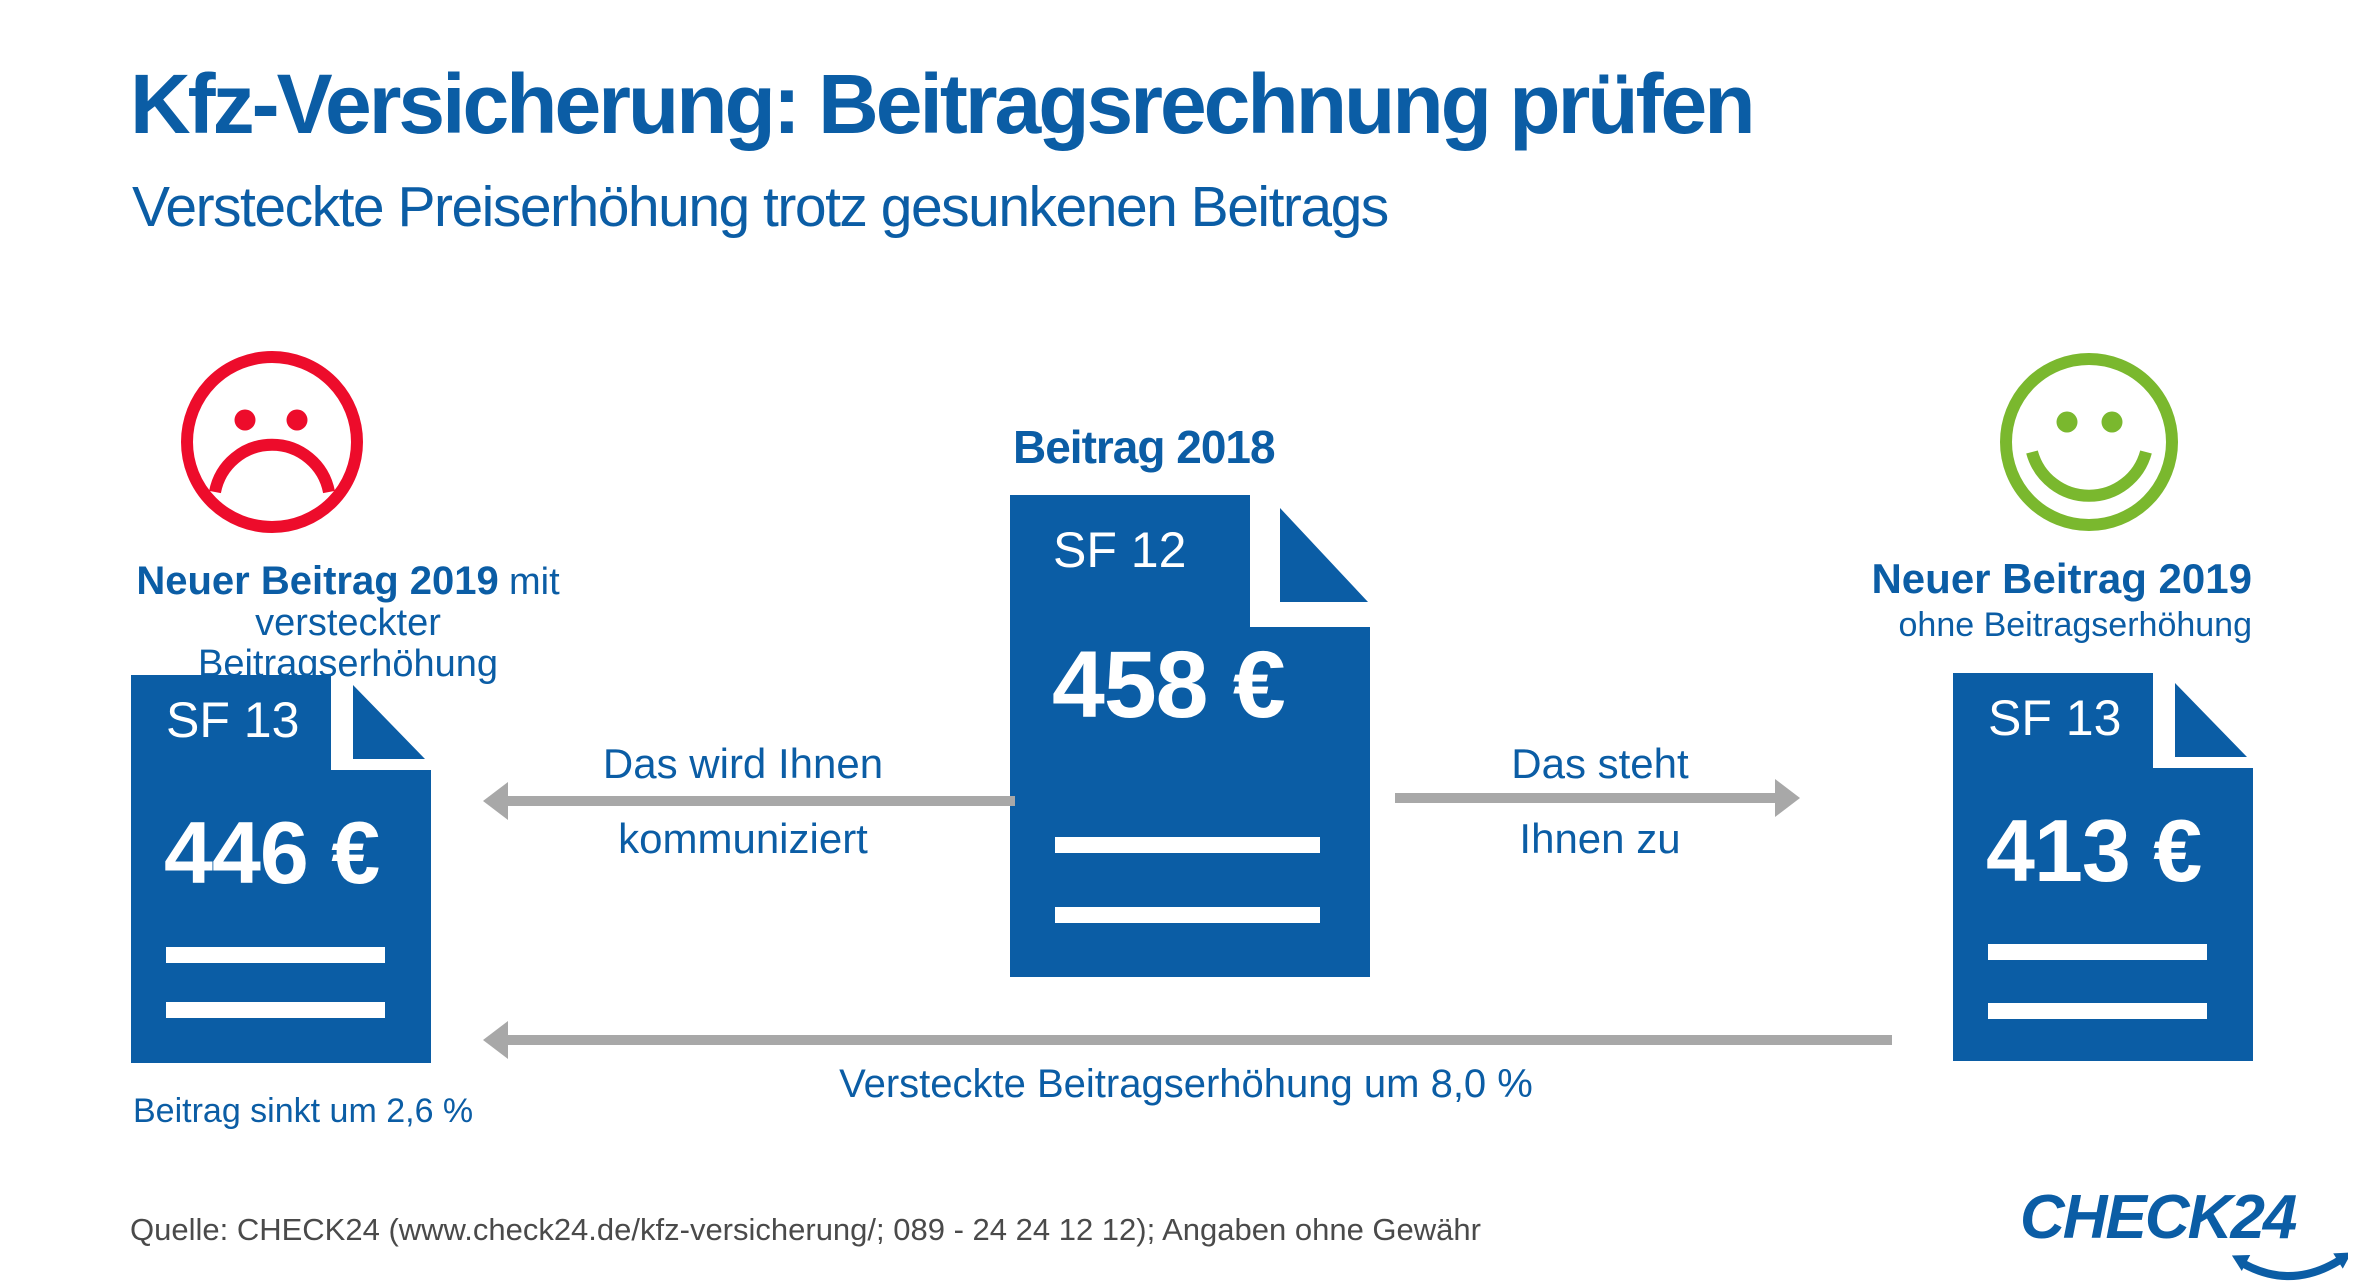 The image size is (2375, 1282). What do you see at coordinates (2075, 625) in the screenshot?
I see `label-right-line2: ohne Beitragserhöhung` at bounding box center [2075, 625].